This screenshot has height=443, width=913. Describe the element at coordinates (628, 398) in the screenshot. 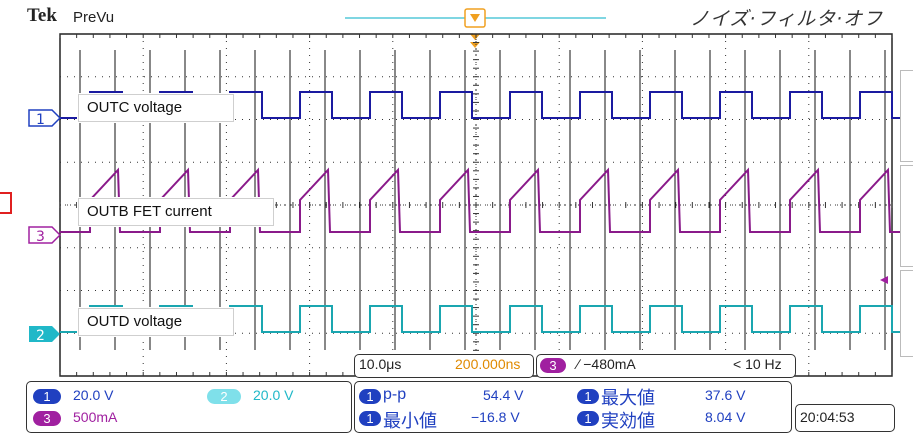

I see `meas-name: 最大値` at that location.